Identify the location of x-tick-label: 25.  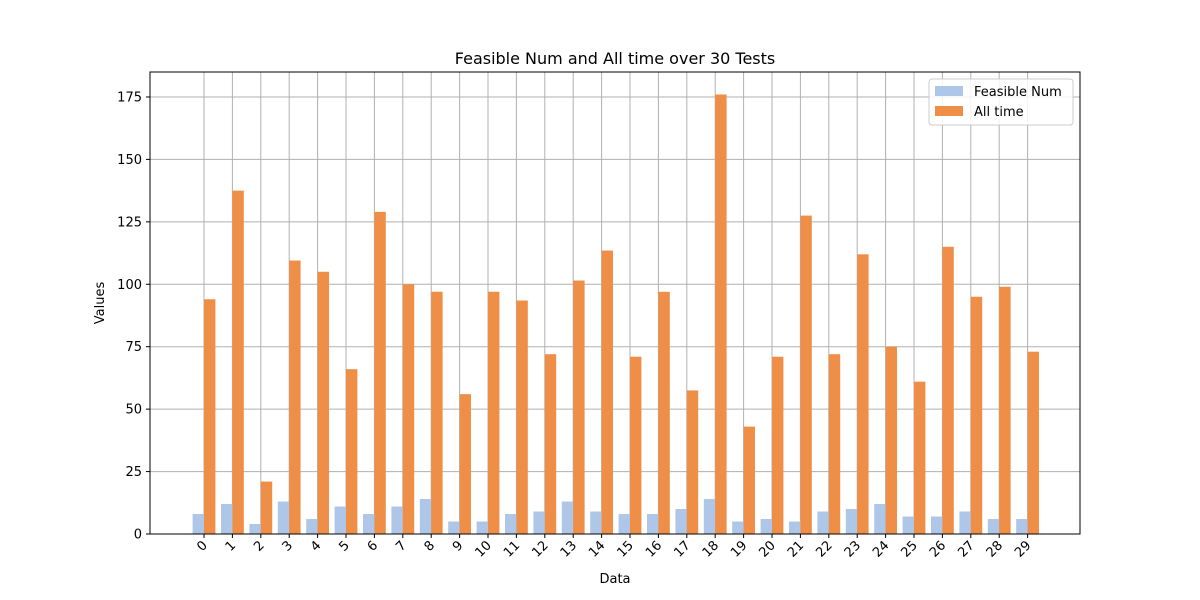
(910, 549).